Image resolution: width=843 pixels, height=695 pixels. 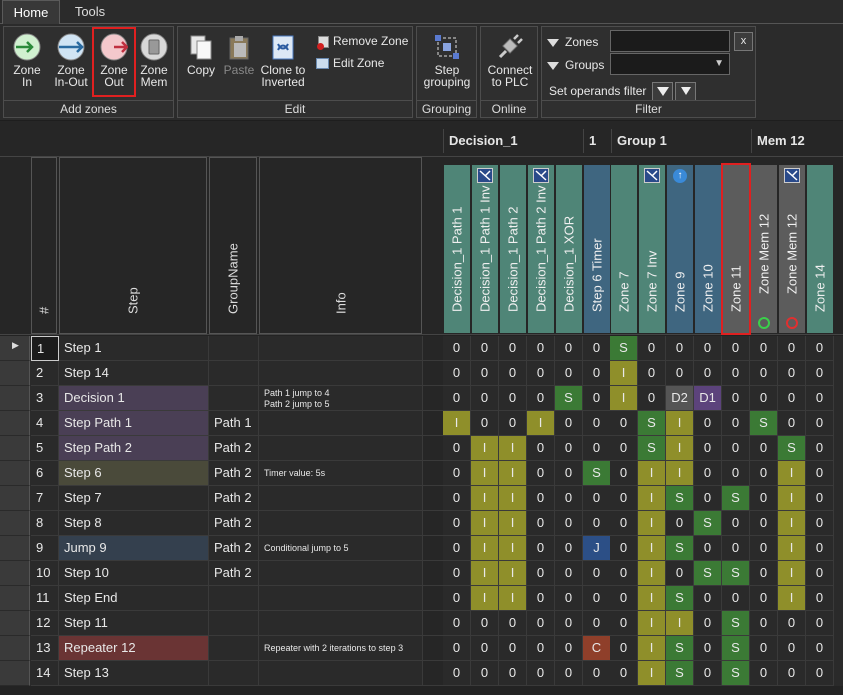 What do you see at coordinates (134, 398) in the screenshot?
I see `step-name-cell: Decision 1` at bounding box center [134, 398].